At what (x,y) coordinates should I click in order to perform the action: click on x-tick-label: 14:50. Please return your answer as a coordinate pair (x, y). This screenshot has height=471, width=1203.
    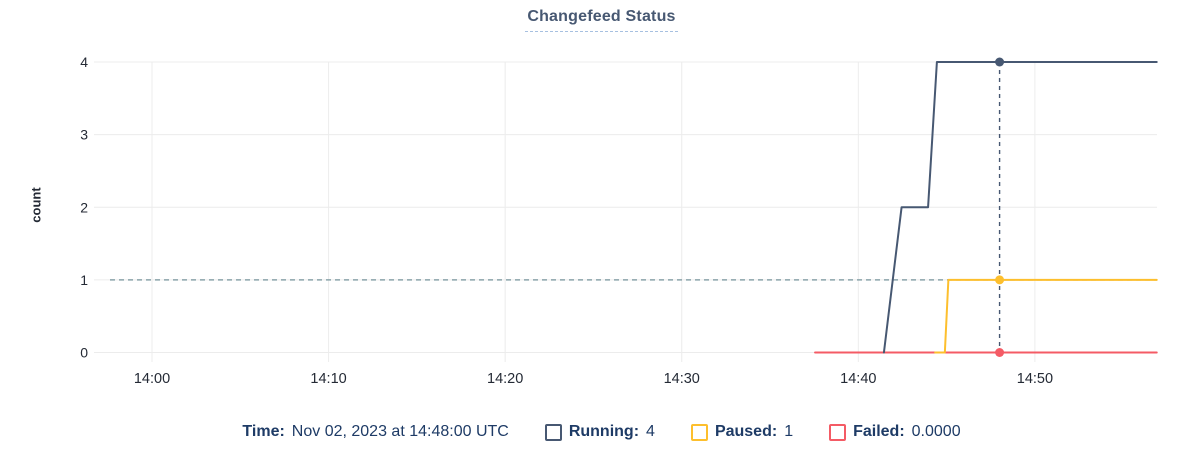
    Looking at the image, I should click on (1035, 379).